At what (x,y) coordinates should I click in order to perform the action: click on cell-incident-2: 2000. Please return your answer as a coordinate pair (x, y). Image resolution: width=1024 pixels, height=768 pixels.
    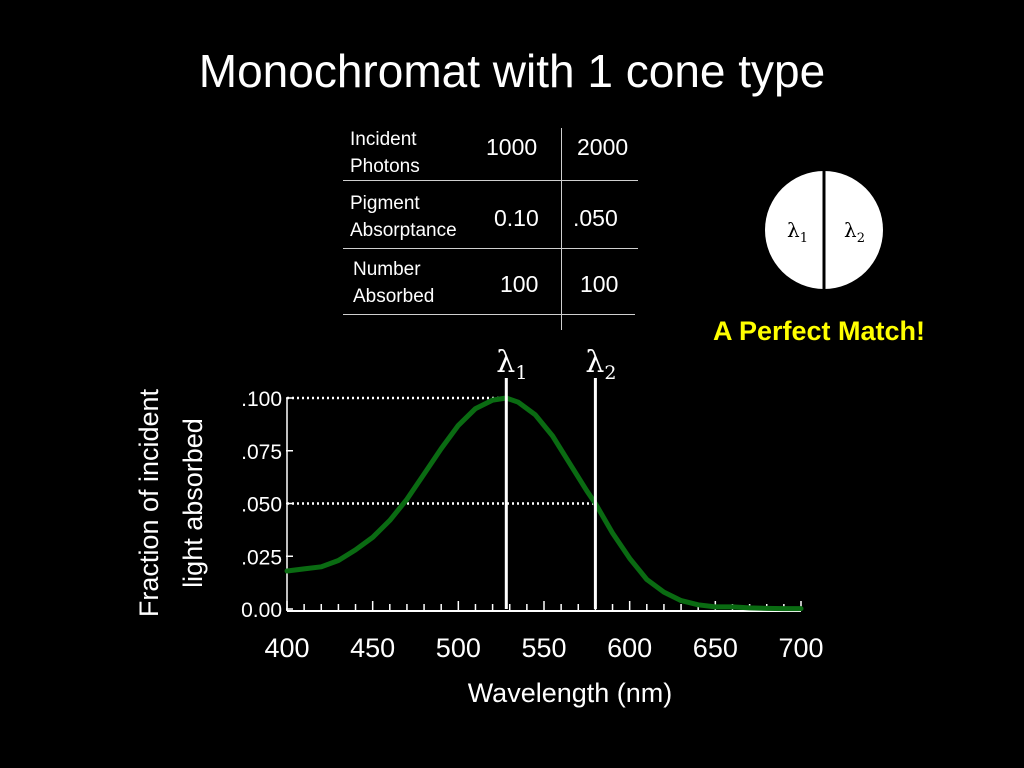
    Looking at the image, I should click on (603, 147).